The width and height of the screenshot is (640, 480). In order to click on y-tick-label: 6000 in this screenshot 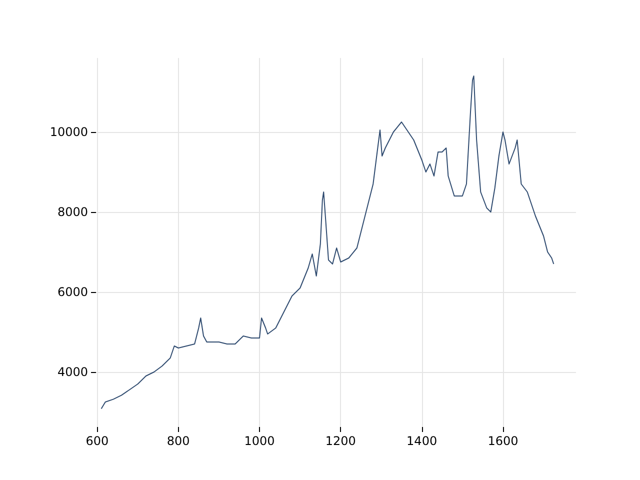, I will do `click(72, 292)`.